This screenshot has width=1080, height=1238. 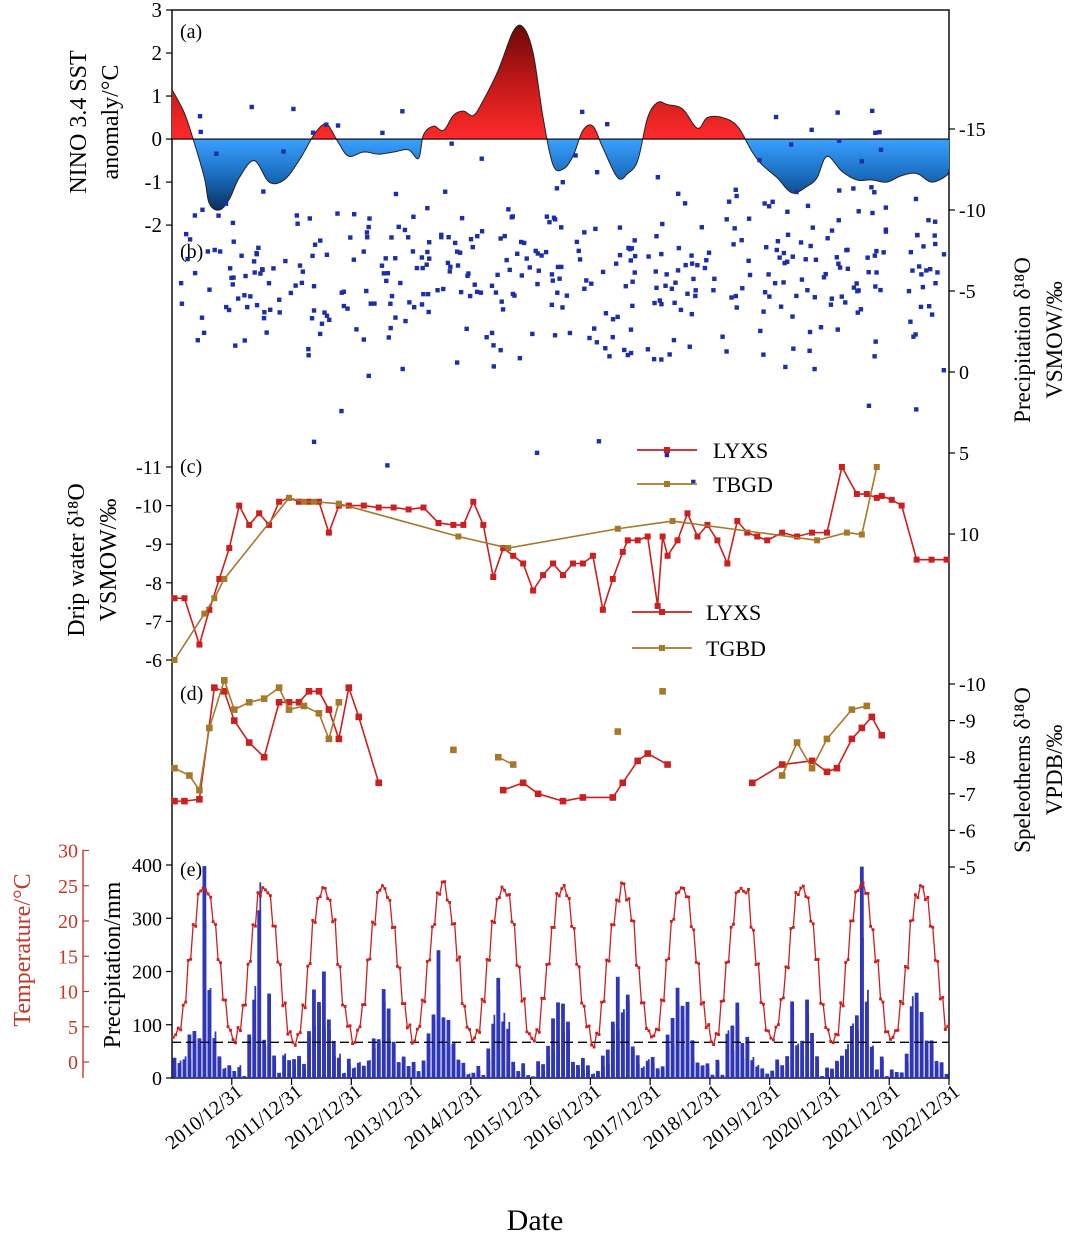 What do you see at coordinates (147, 973) in the screenshot?
I see `e-ytick-label: 200` at bounding box center [147, 973].